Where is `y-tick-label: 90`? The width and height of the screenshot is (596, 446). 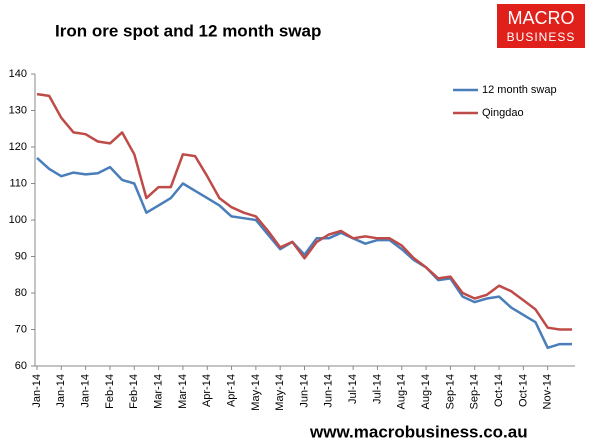 y-tick-label: 90 is located at coordinates (21, 256).